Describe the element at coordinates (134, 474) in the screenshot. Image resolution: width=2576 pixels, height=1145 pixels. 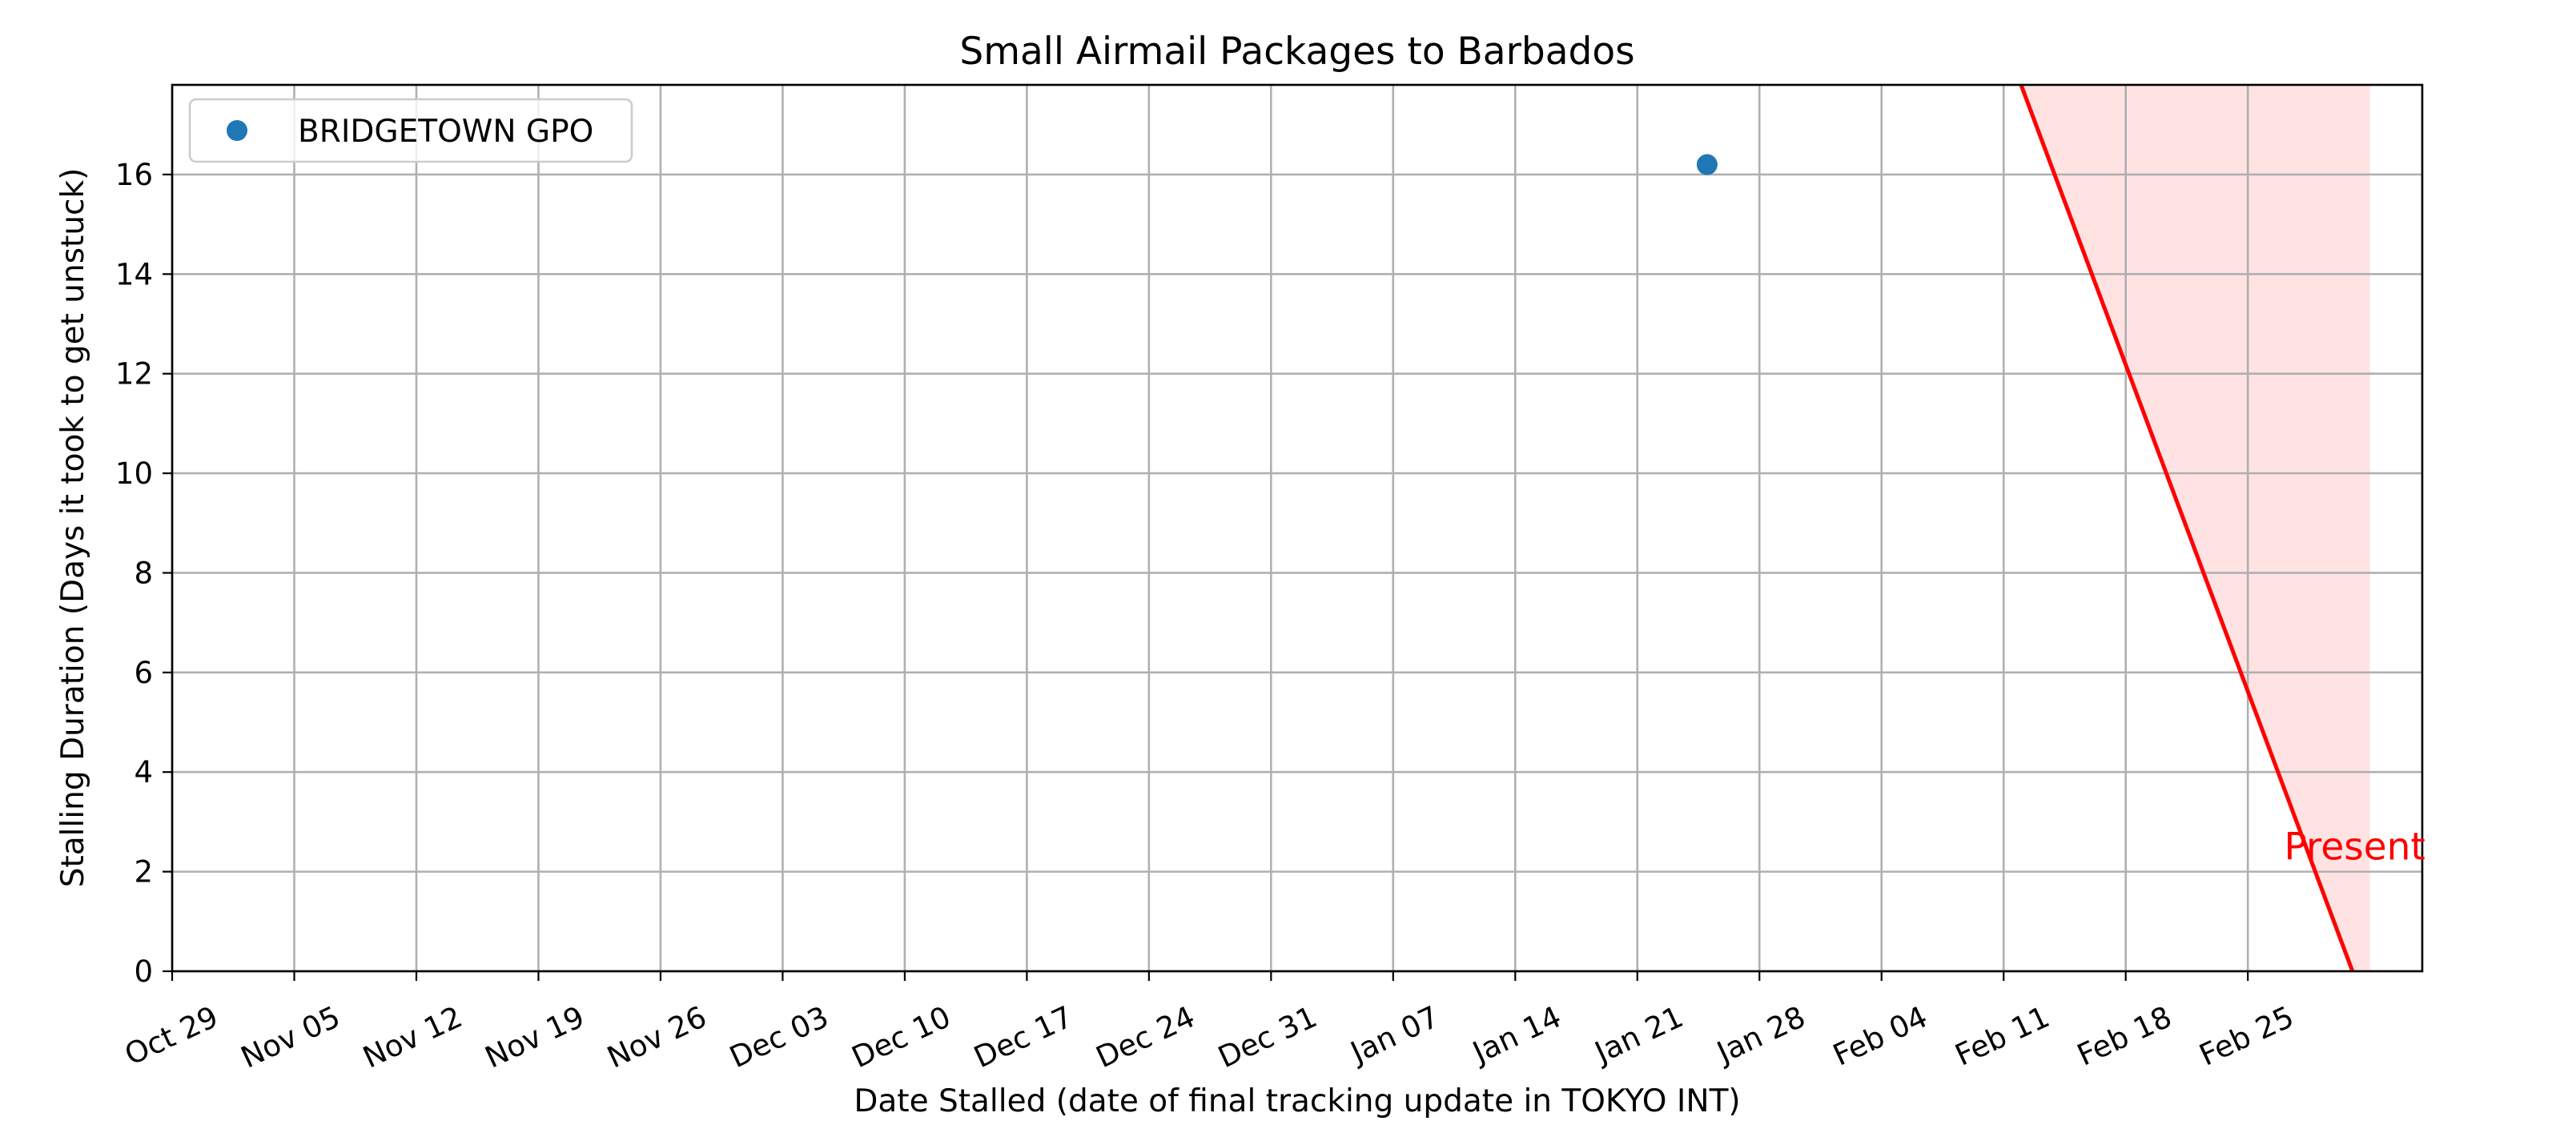
I see `y-tick-label: 10` at that location.